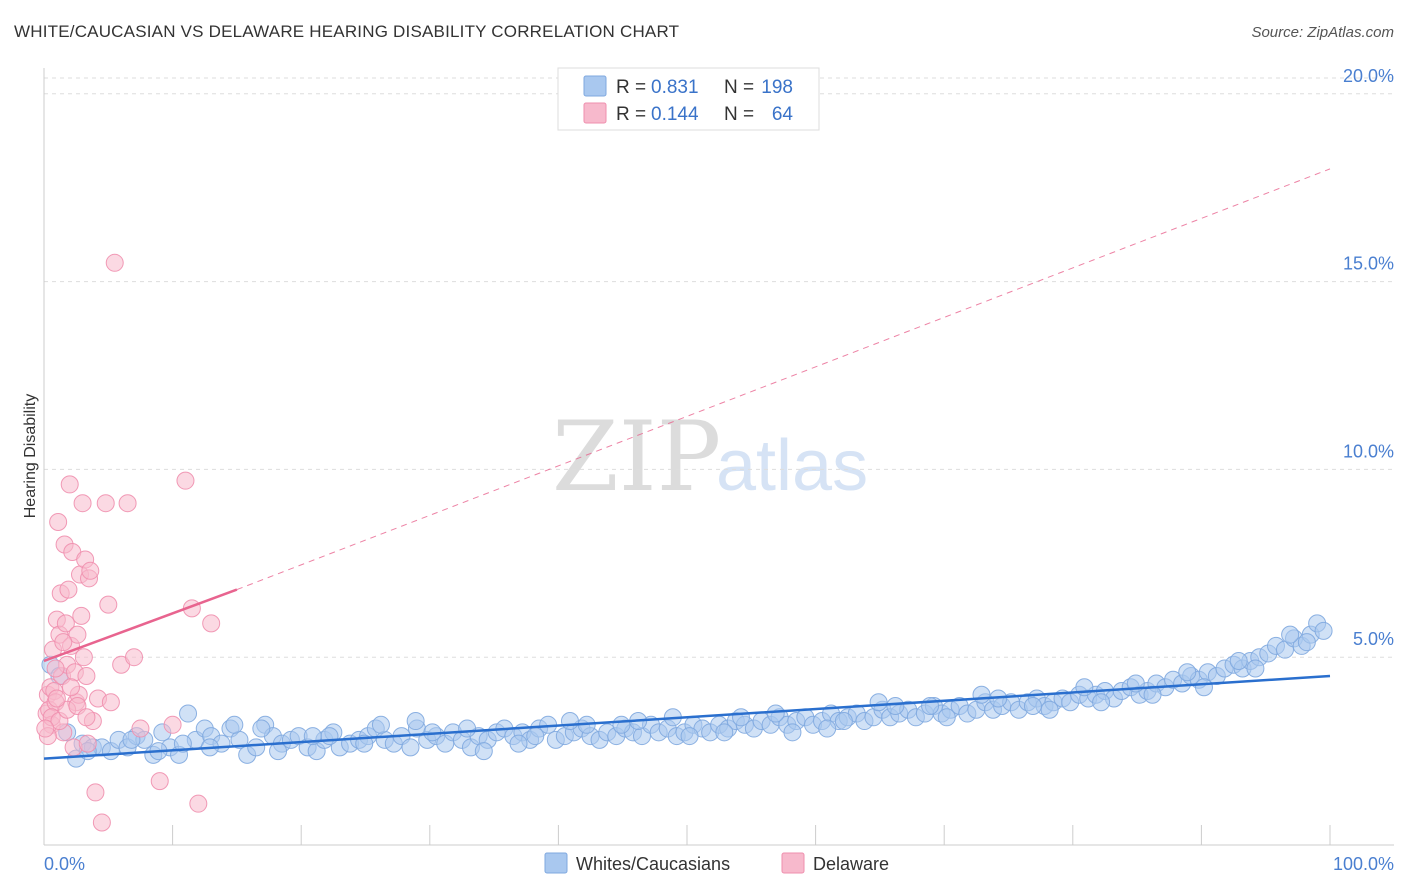 This screenshot has height=892, width=1406. What do you see at coordinates (140, 625) in the screenshot?
I see `trend-line-delaware` at bounding box center [140, 625].